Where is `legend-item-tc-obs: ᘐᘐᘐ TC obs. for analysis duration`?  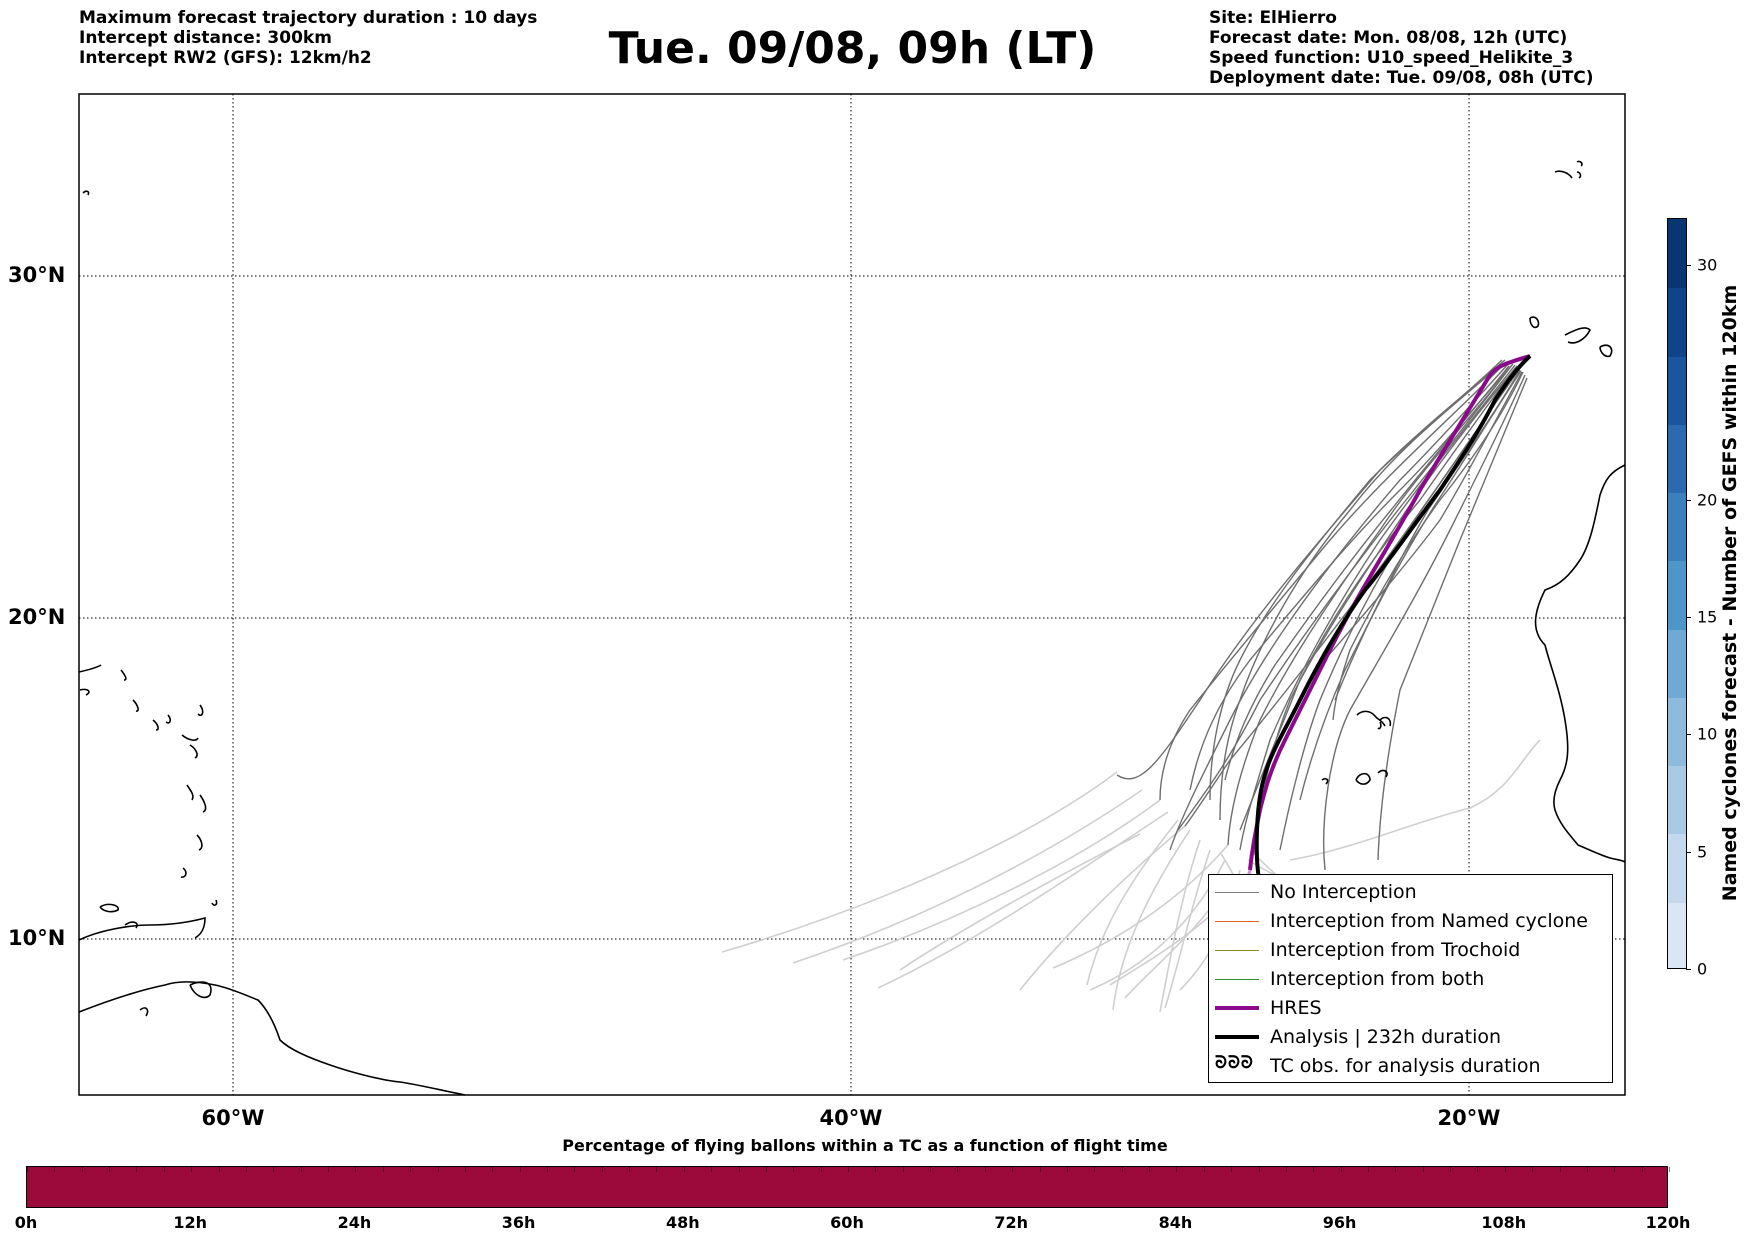 legend-item-tc-obs: ᘐᘐᘐ TC obs. for analysis duration is located at coordinates (1410, 1067).